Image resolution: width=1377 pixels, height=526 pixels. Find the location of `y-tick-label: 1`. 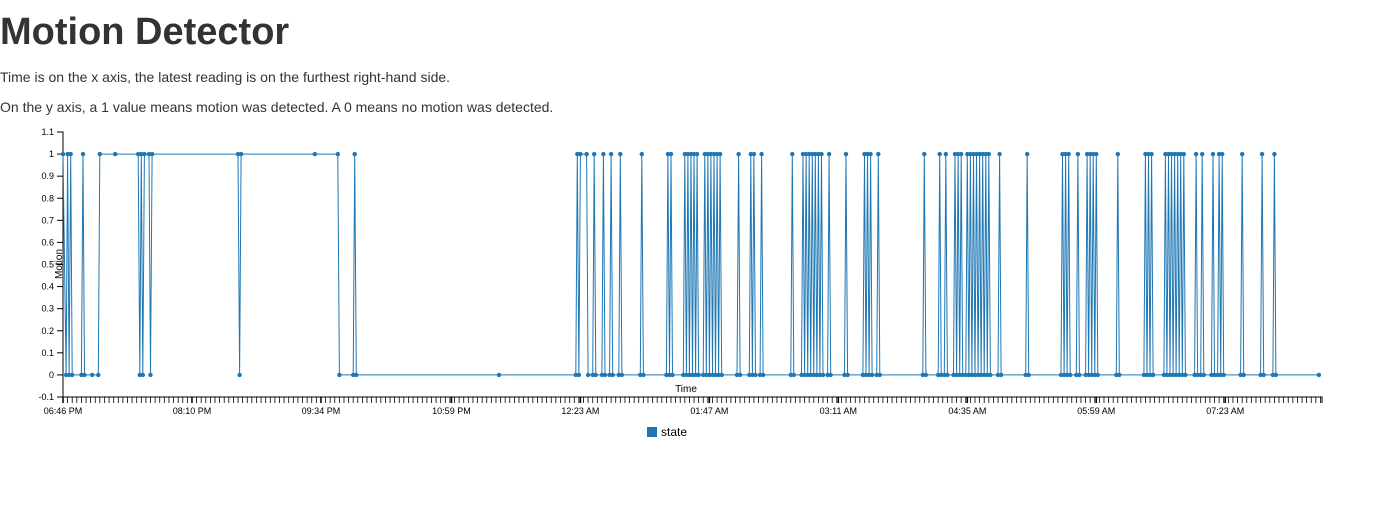

y-tick-label: 1 is located at coordinates (51, 154).